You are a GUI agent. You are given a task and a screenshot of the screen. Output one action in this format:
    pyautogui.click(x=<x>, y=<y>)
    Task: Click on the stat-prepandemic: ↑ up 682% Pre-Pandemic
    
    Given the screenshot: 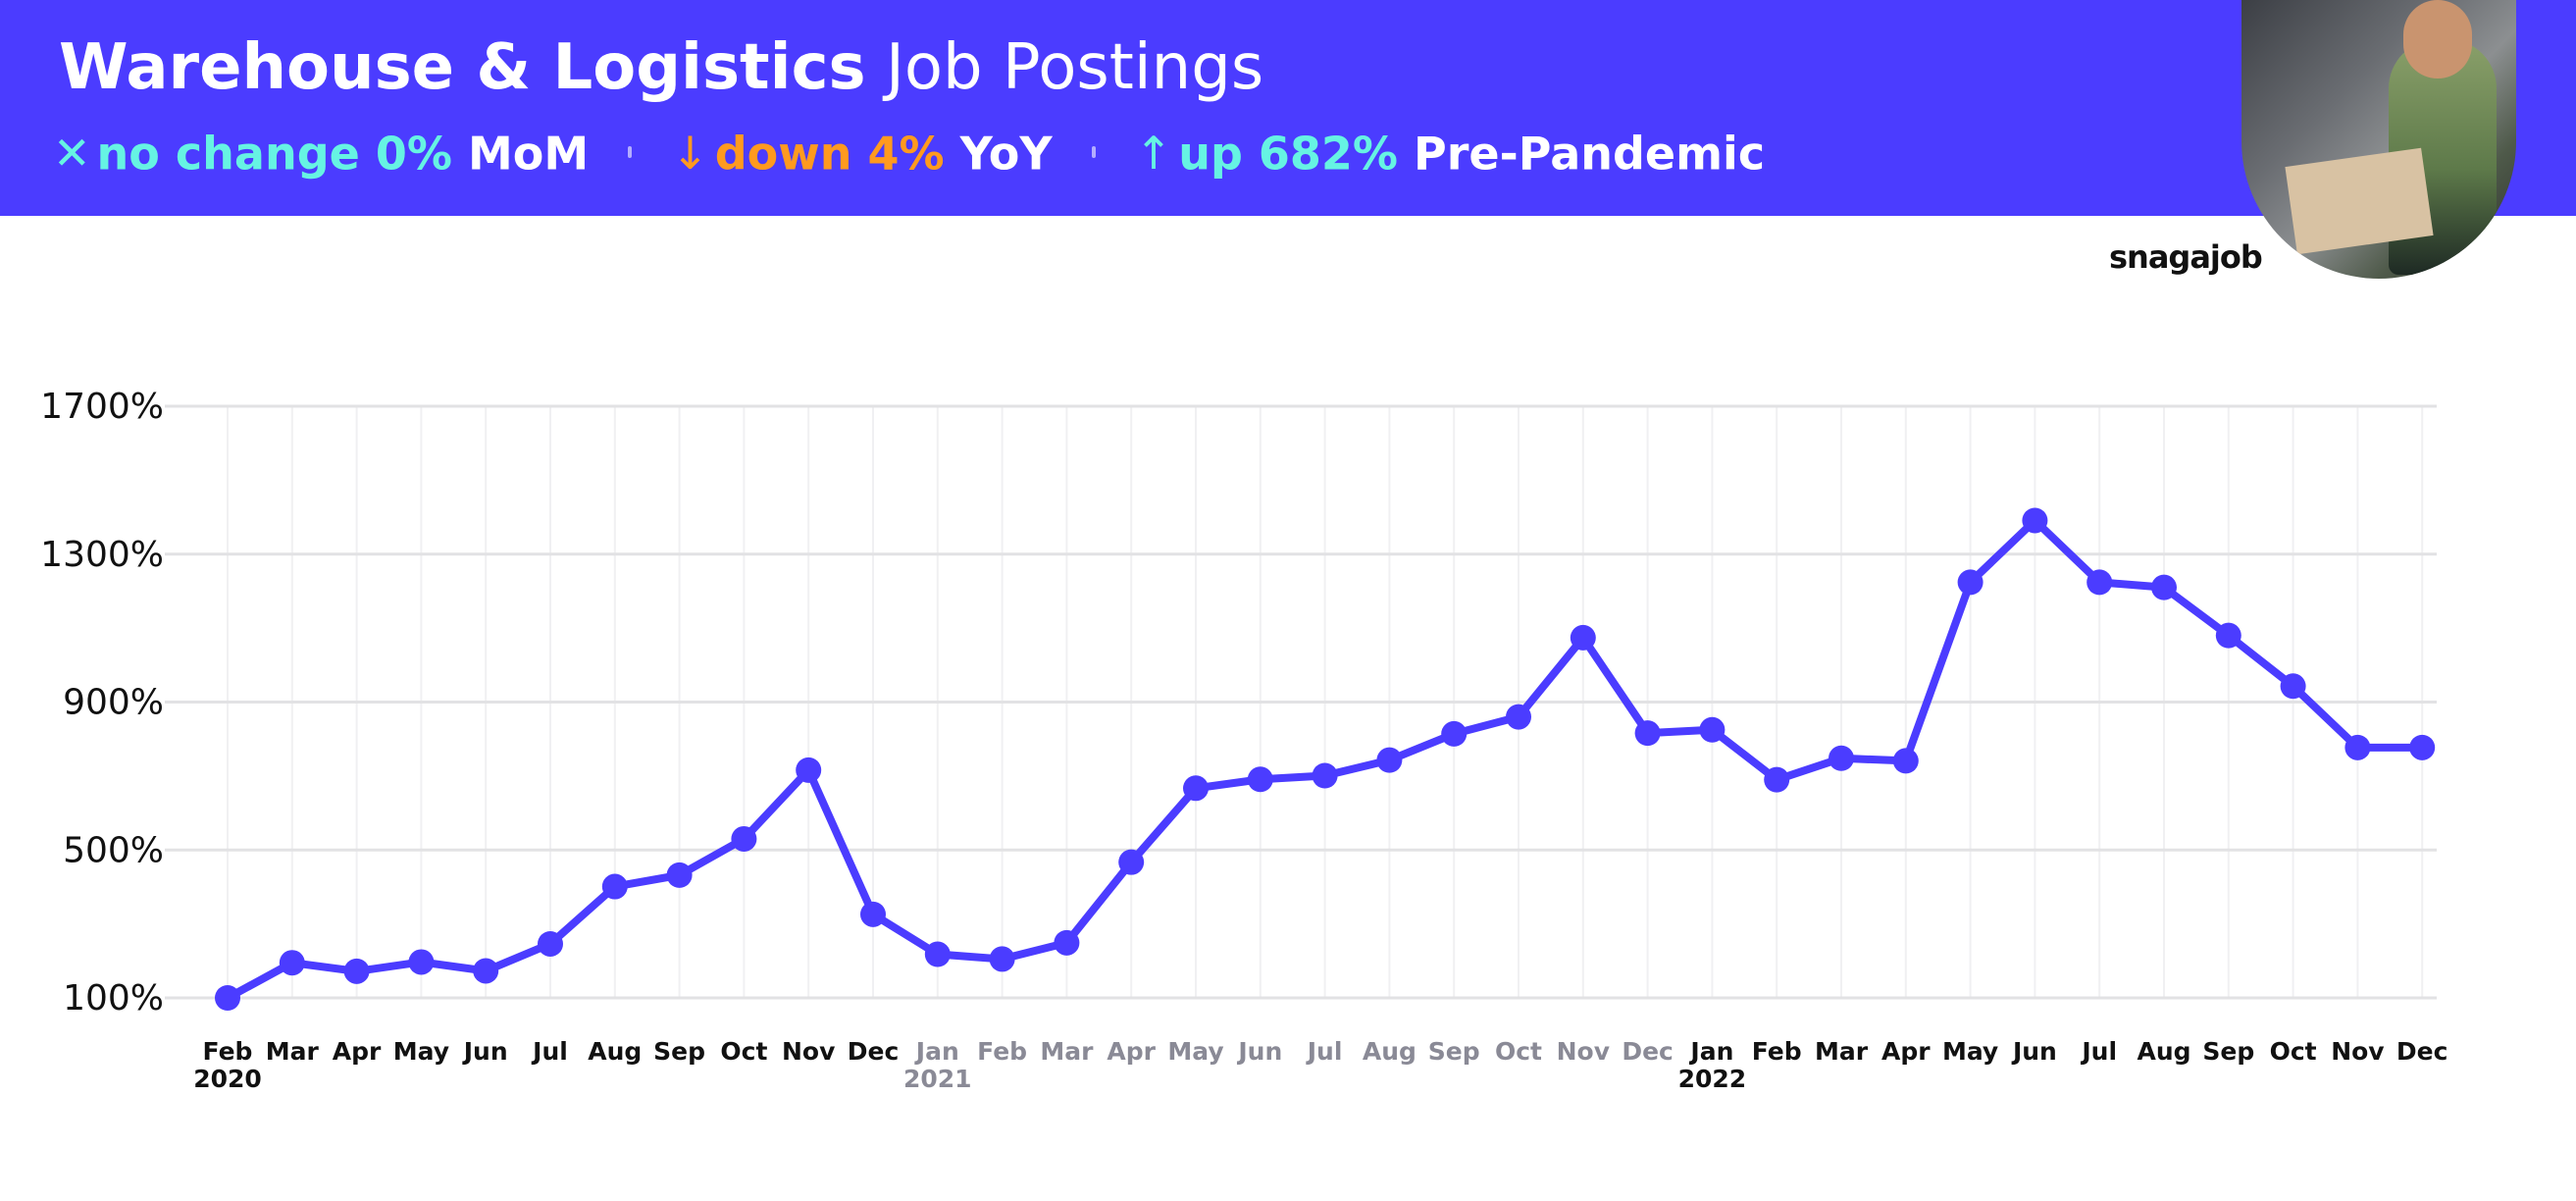 What is the action you would take?
    pyautogui.click(x=1450, y=152)
    